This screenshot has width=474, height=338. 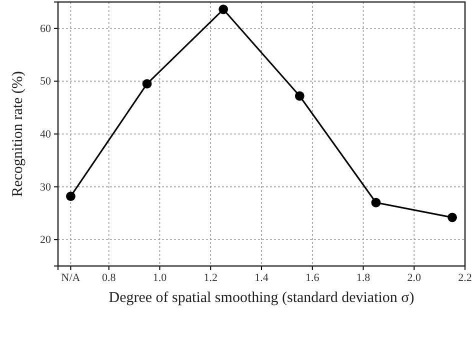 I want to click on x-tick-label: 2.0, so click(x=414, y=278).